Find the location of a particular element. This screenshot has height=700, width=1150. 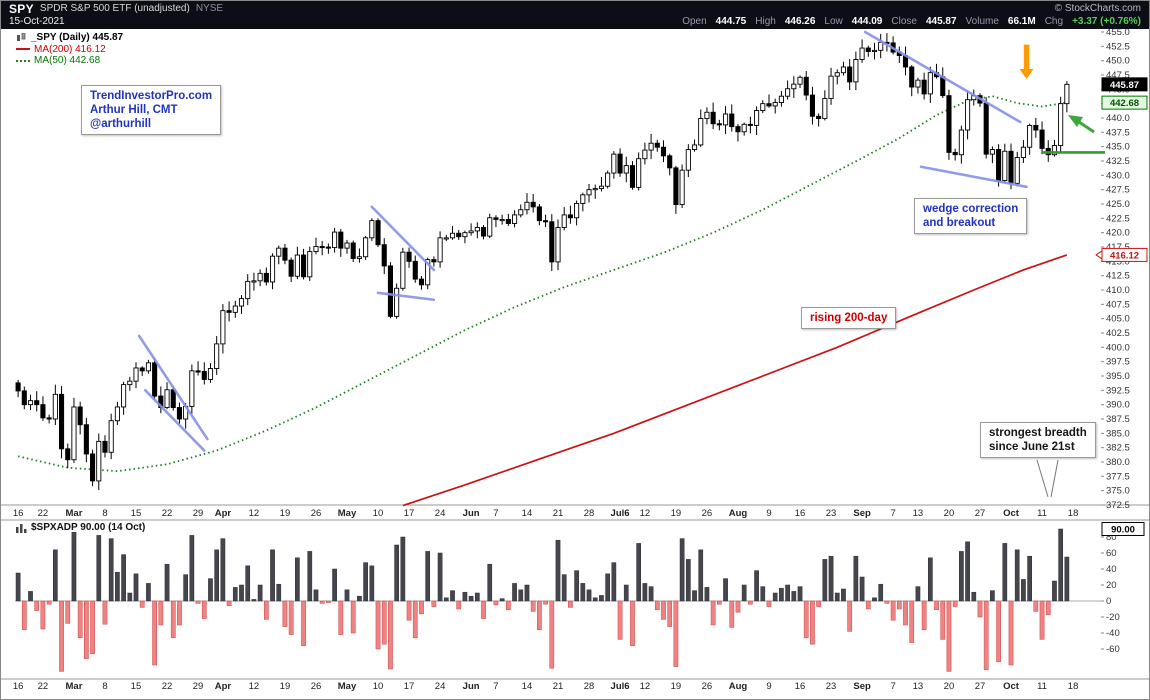

credit-line-1: TrendInvestorPro.com is located at coordinates (151, 96).